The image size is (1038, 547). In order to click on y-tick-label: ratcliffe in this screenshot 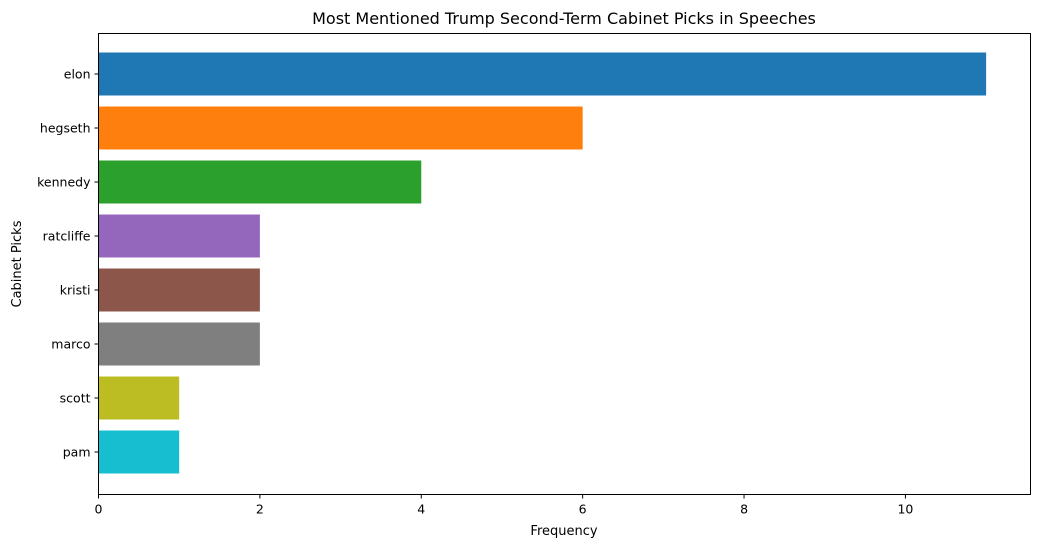, I will do `click(67, 236)`.